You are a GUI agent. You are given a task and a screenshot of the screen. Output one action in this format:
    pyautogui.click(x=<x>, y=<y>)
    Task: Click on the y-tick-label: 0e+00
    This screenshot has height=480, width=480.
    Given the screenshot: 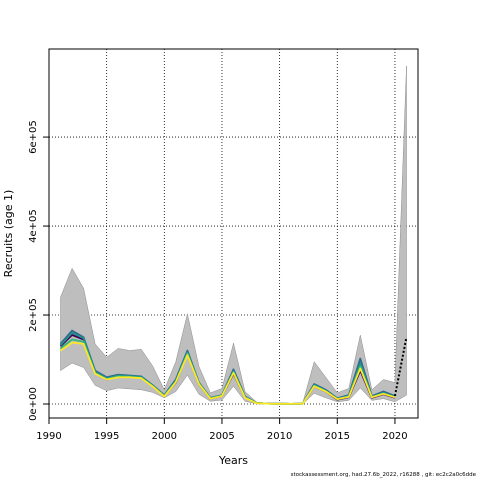 What is the action you would take?
    pyautogui.click(x=33, y=404)
    